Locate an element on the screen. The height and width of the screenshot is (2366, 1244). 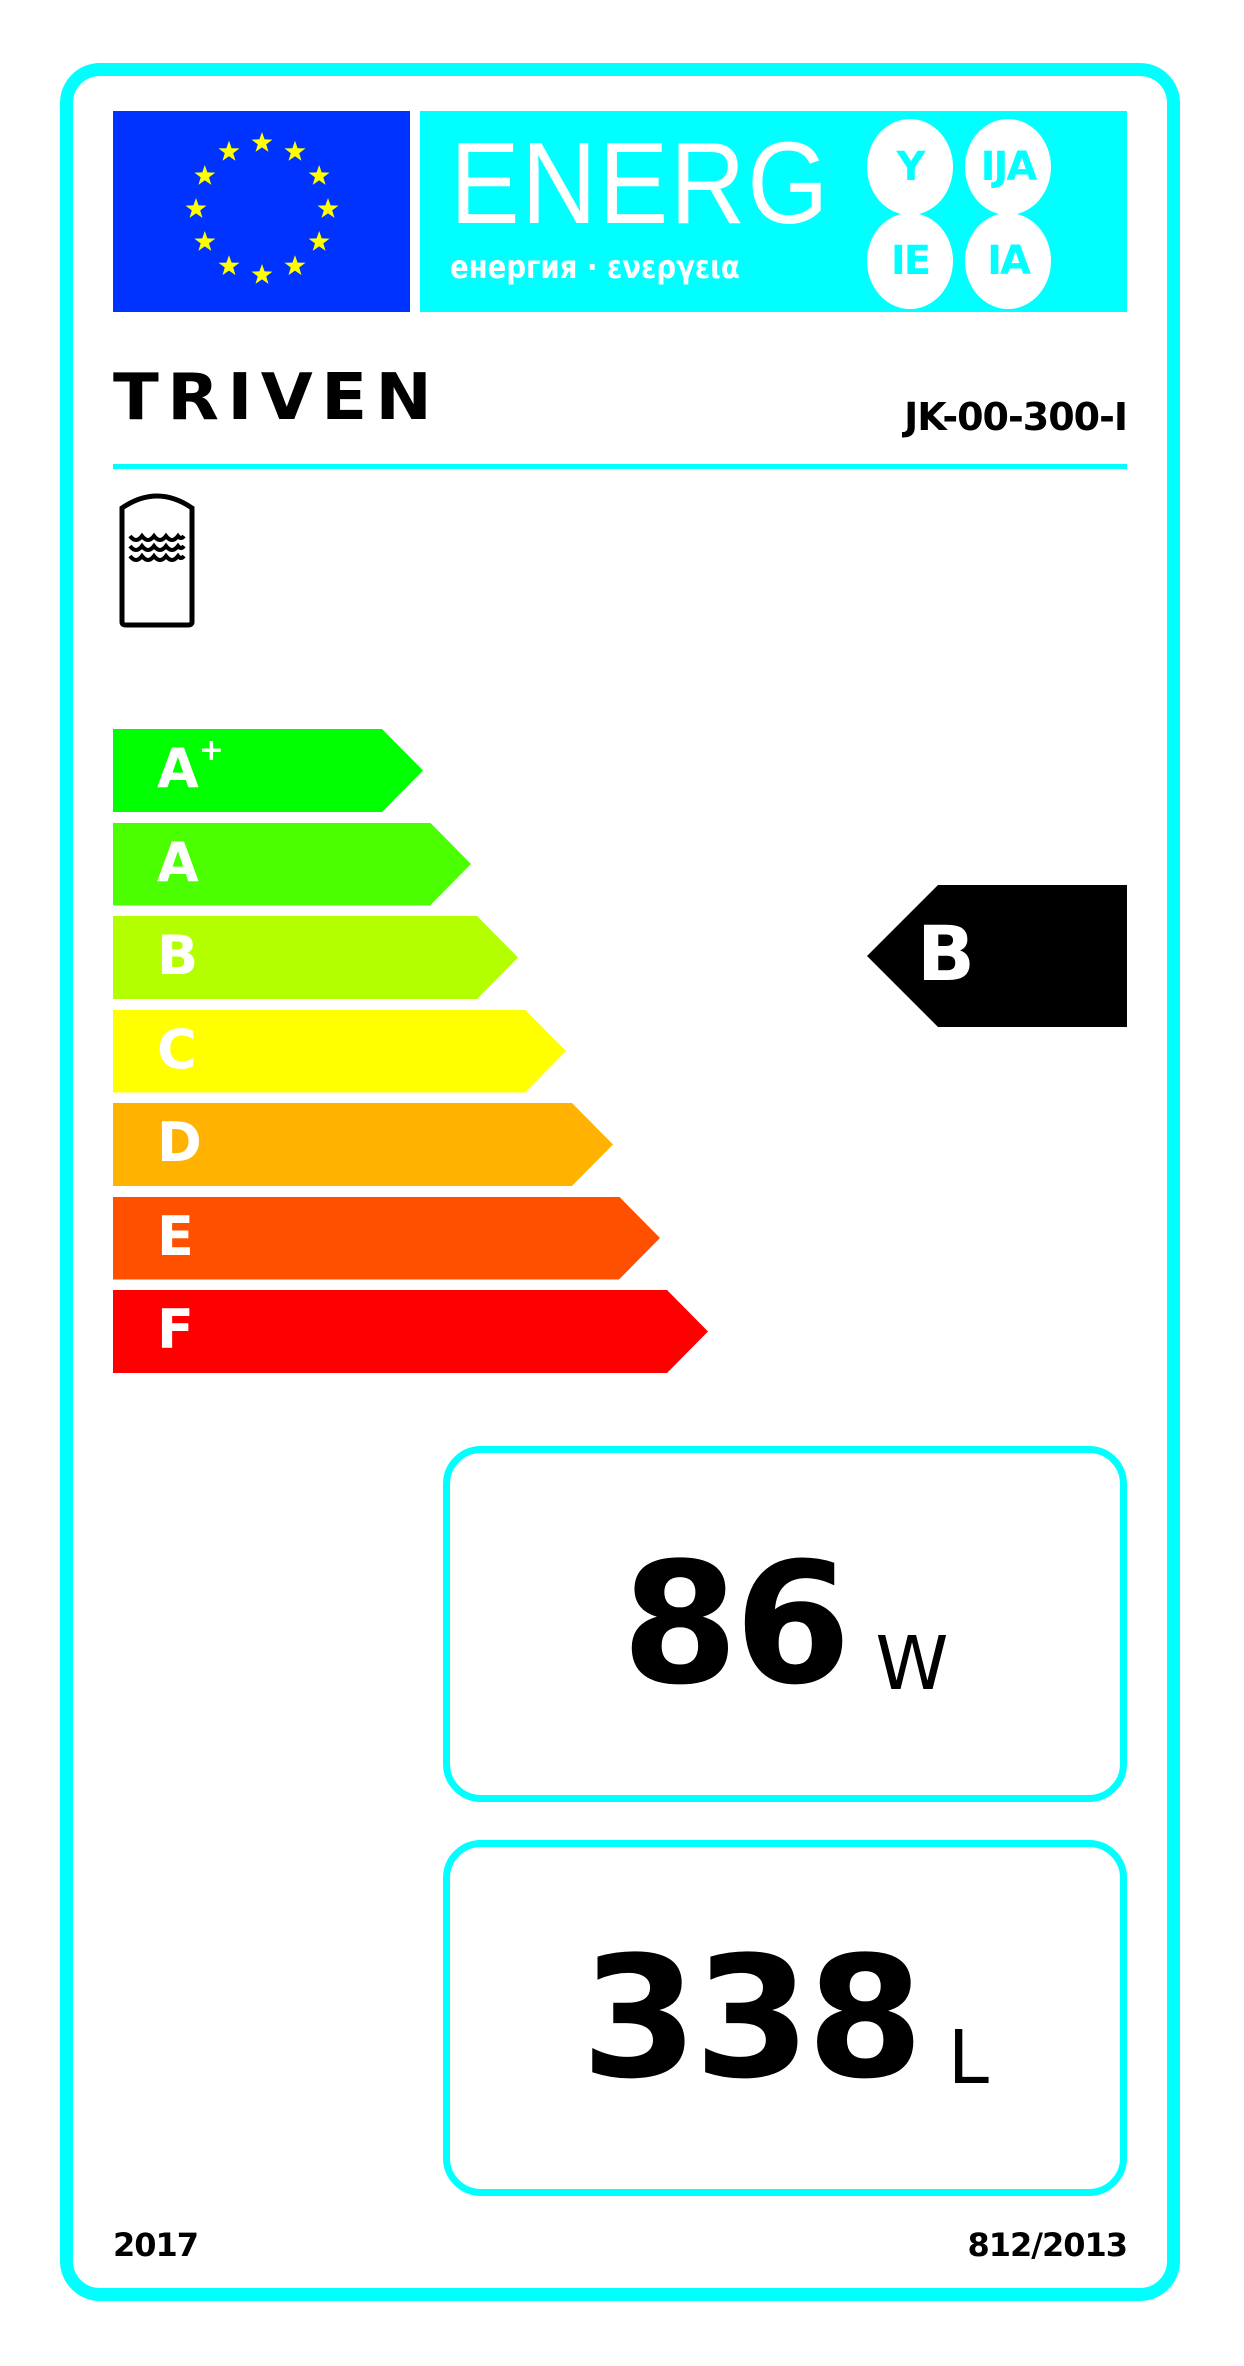
energy-class-label: B is located at coordinates (177, 955).